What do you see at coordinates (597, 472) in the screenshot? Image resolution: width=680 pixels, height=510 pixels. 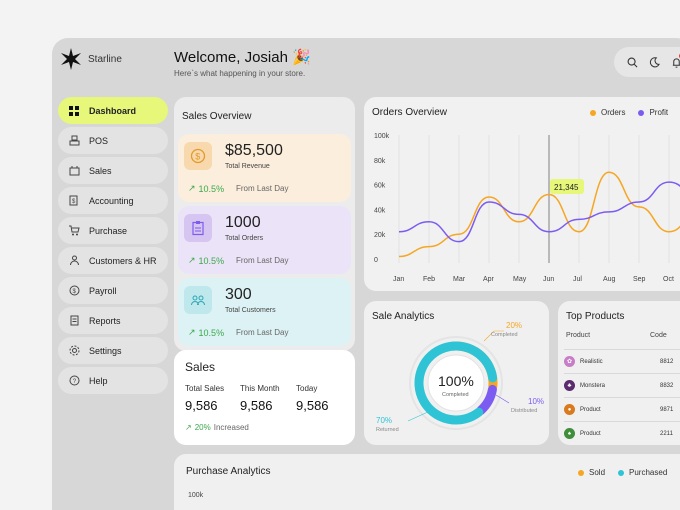 I see `legend-label: Sold` at bounding box center [597, 472].